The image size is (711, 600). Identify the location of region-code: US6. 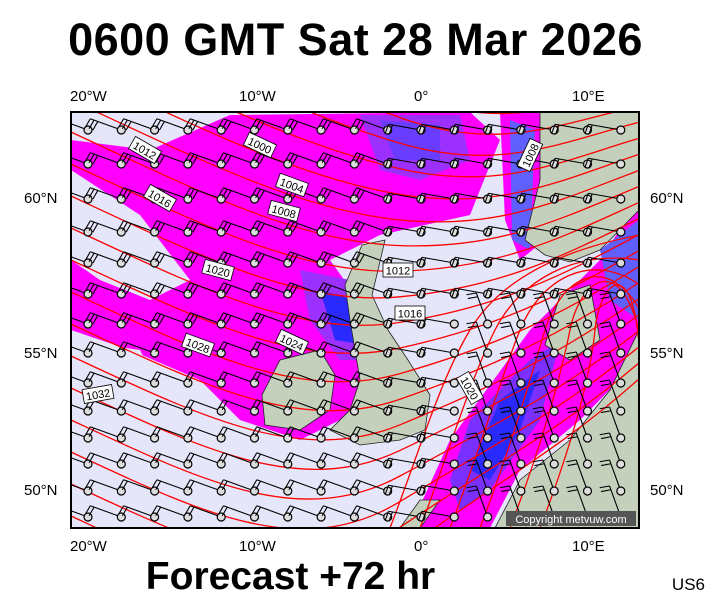
(688, 584).